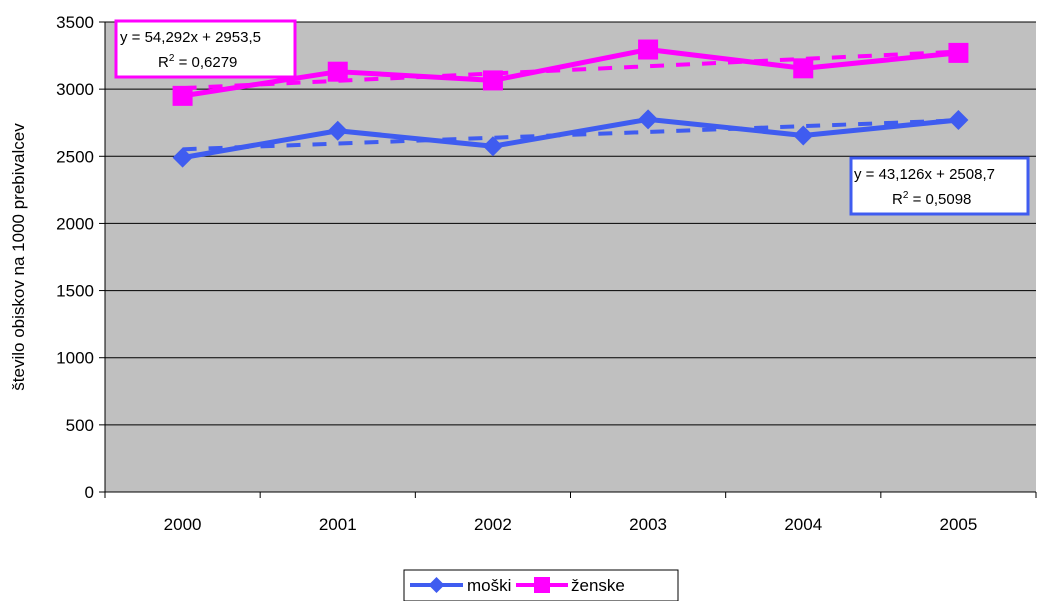  Describe the element at coordinates (190, 37) in the screenshot. I see `equation-zenske: y = 54,292x + 2953,5` at that location.